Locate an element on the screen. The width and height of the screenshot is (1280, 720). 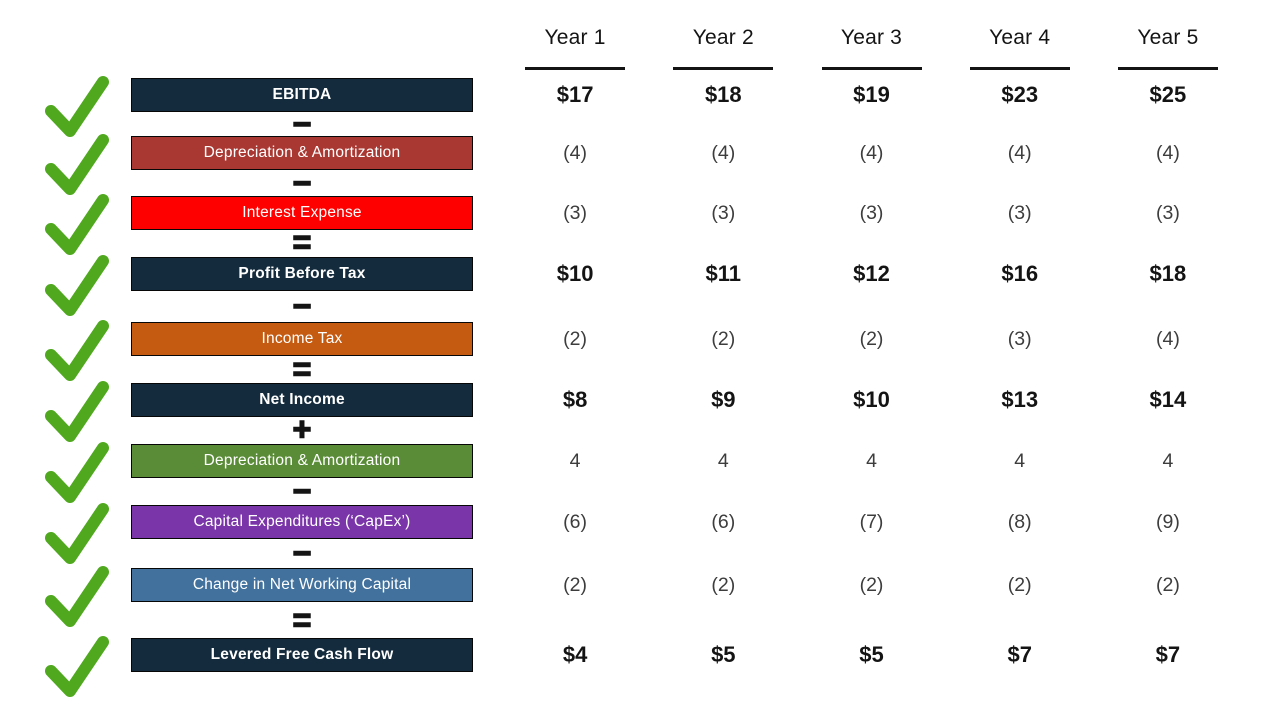
value-row: 4 4 4 4 4 is located at coordinates (871, 461).